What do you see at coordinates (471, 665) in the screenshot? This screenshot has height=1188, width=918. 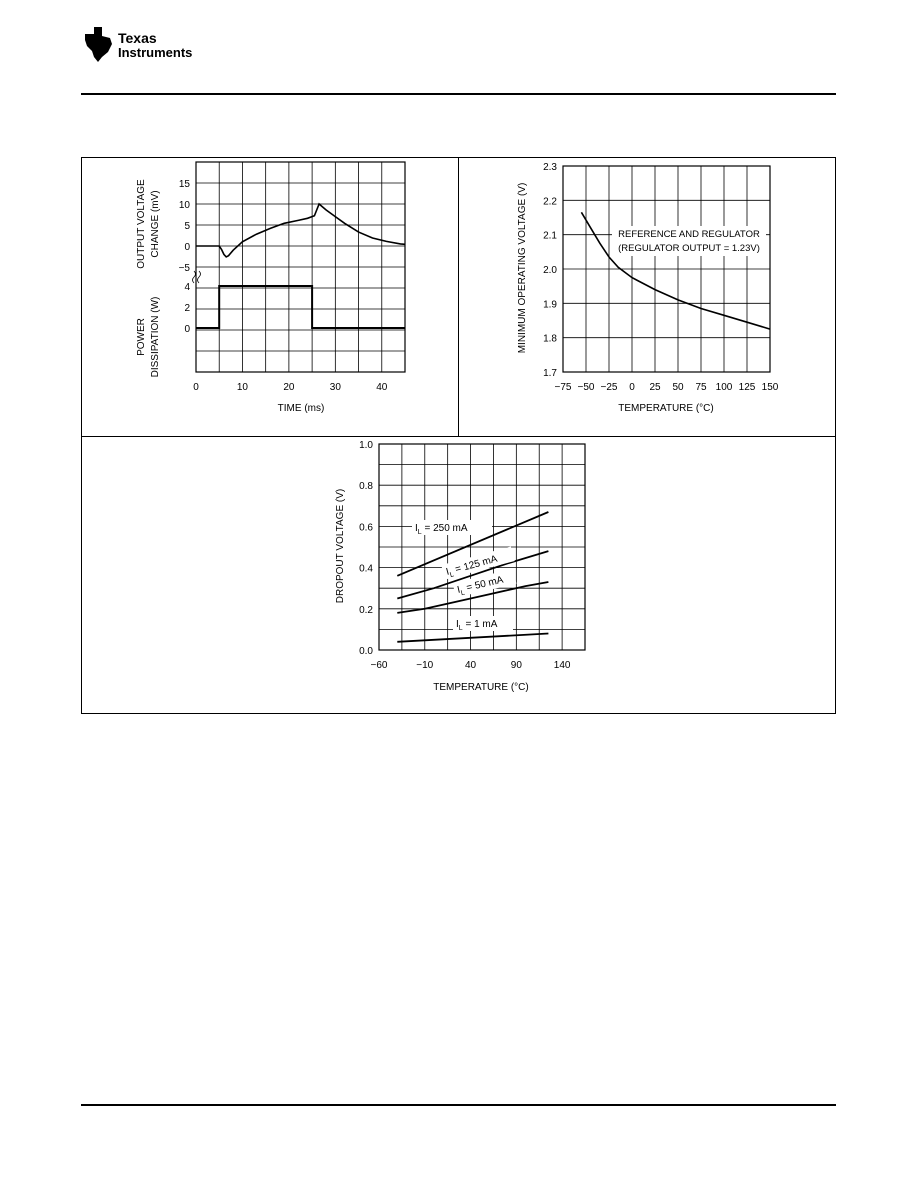 I see `chart3-x-tick-label: 40` at bounding box center [471, 665].